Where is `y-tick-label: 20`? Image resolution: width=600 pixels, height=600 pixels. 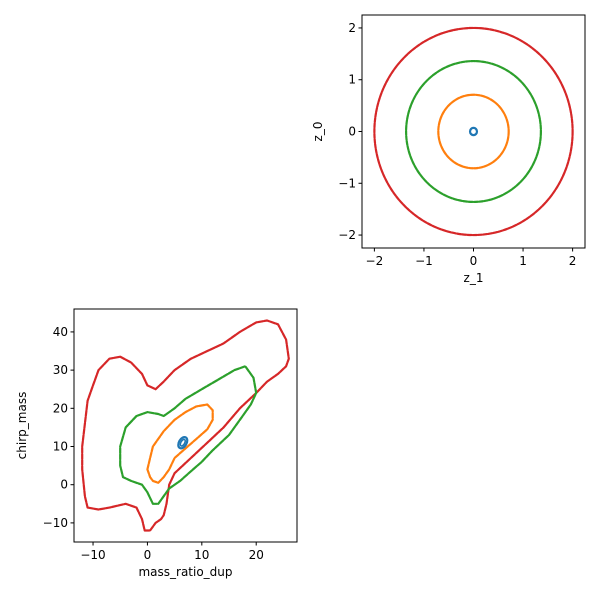 y-tick-label: 20 is located at coordinates (60, 408).